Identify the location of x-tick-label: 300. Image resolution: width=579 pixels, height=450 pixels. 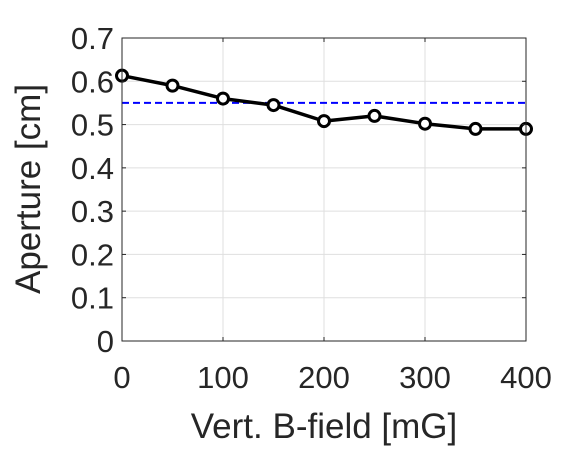
(425, 377).